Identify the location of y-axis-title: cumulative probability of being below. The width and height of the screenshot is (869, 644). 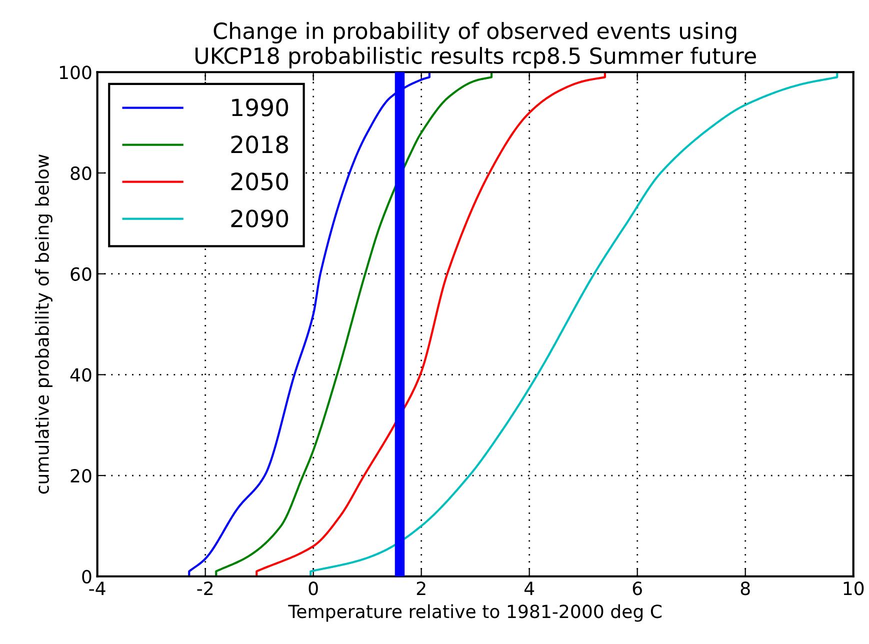
(43, 324).